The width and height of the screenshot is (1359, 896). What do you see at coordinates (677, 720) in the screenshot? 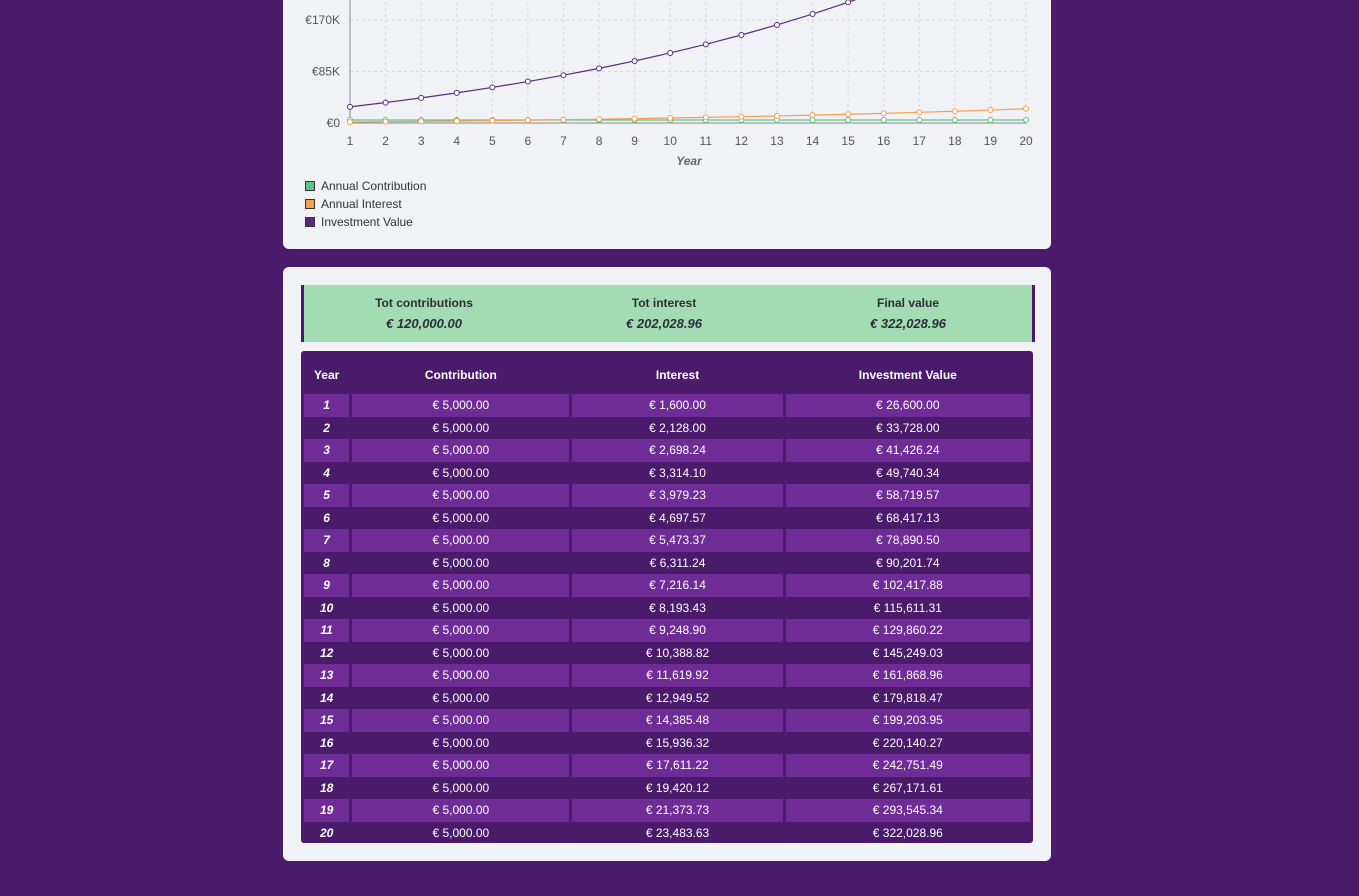
I see `cell-interest: € 14,385.48` at bounding box center [677, 720].